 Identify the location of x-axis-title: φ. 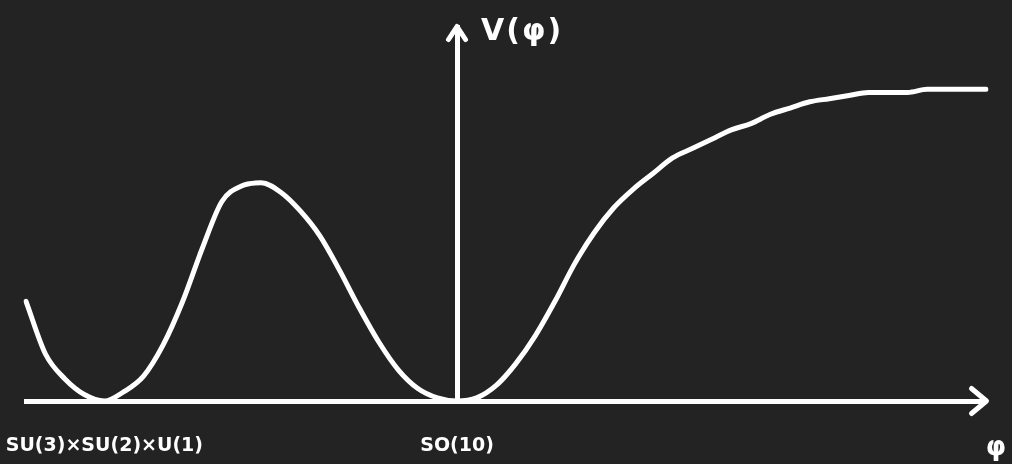
(995, 446).